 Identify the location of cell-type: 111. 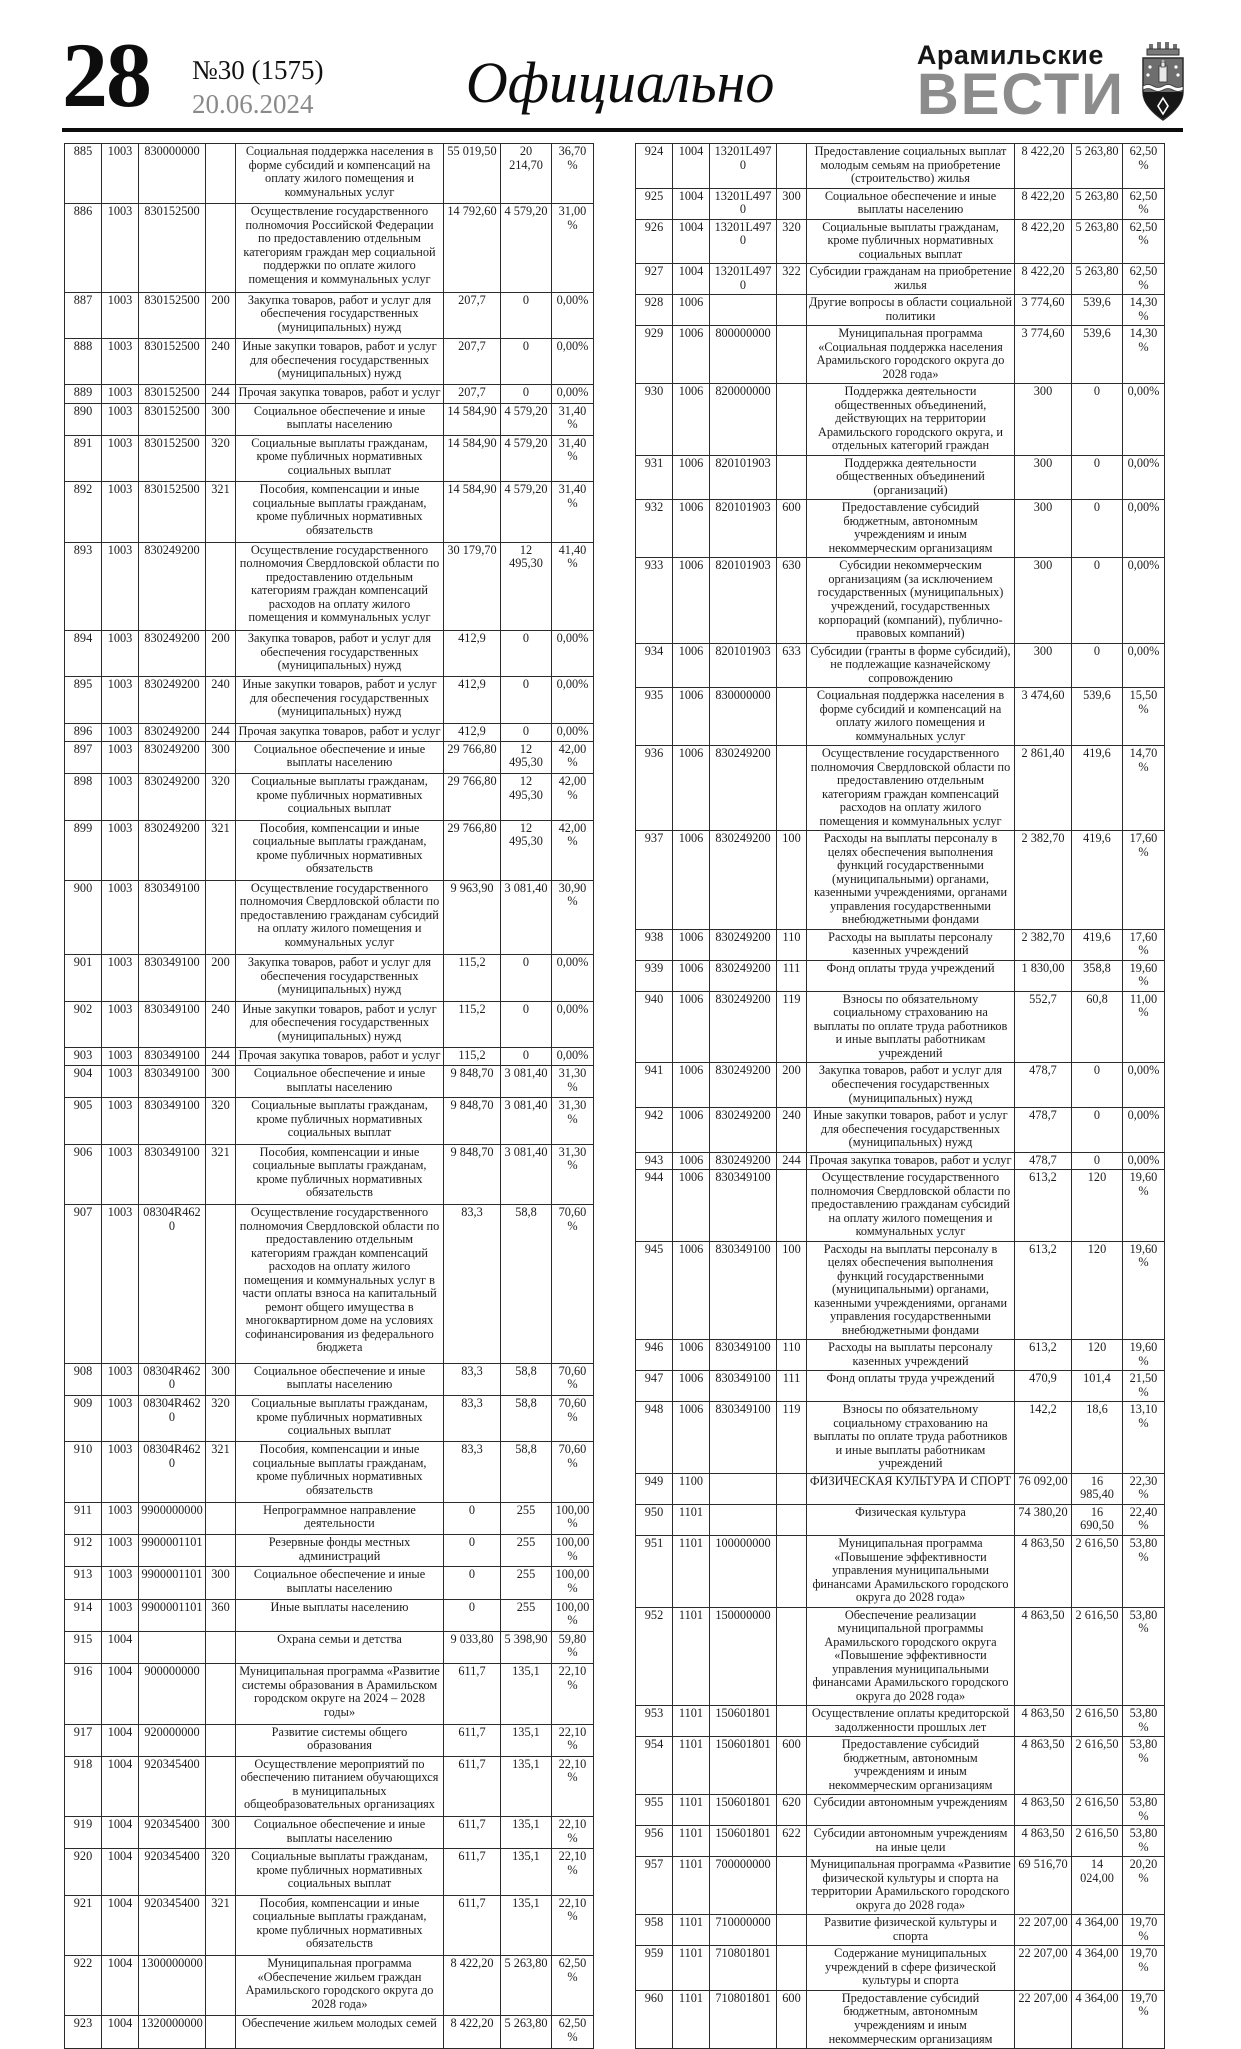
(791, 1386).